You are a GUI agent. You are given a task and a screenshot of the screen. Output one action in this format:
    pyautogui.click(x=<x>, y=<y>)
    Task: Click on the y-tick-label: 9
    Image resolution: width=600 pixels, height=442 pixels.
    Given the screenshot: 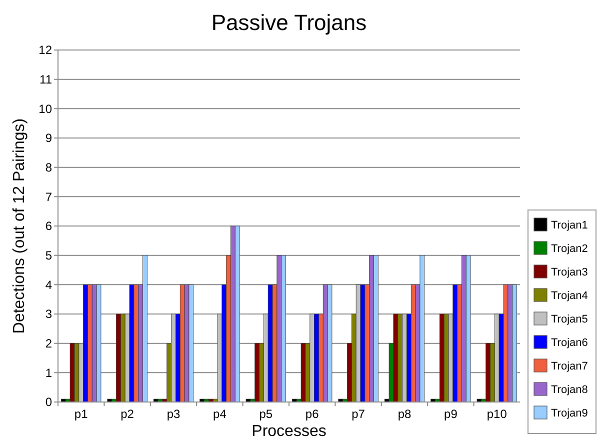 What is the action you would take?
    pyautogui.click(x=48, y=138)
    